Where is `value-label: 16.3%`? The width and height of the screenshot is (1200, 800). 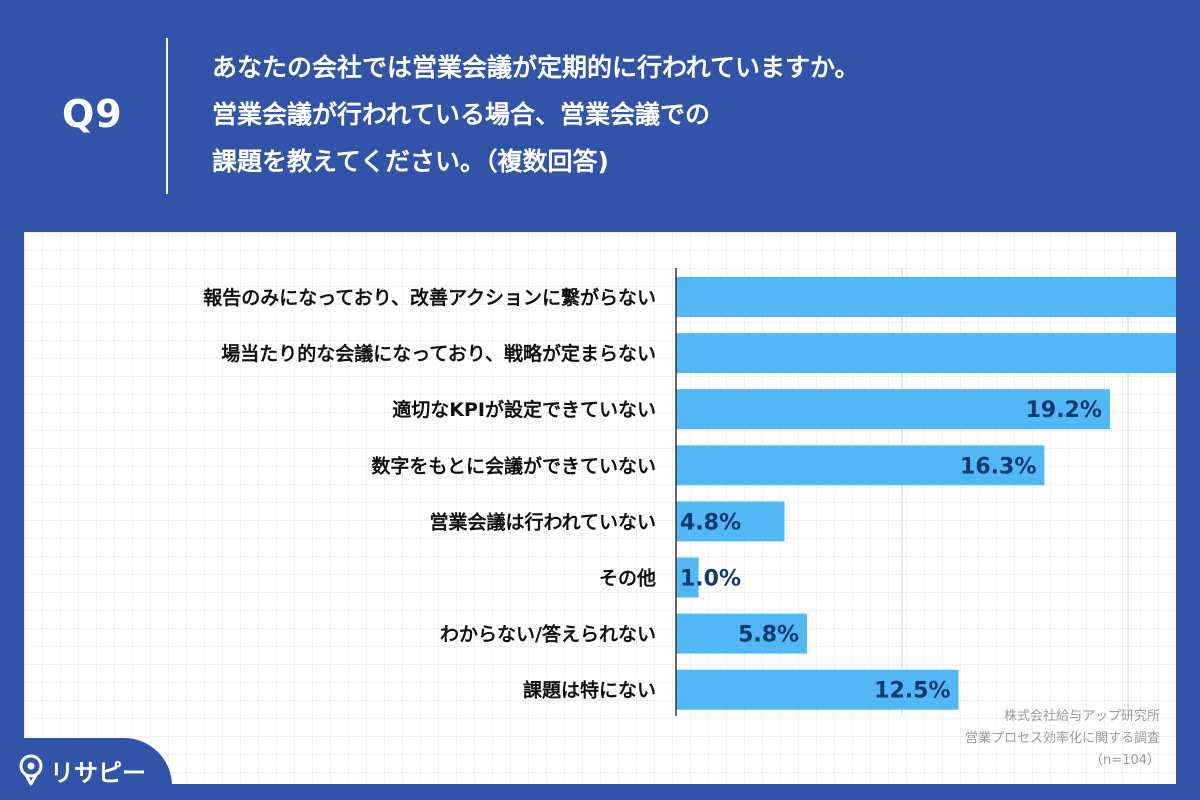 value-label: 16.3% is located at coordinates (998, 466).